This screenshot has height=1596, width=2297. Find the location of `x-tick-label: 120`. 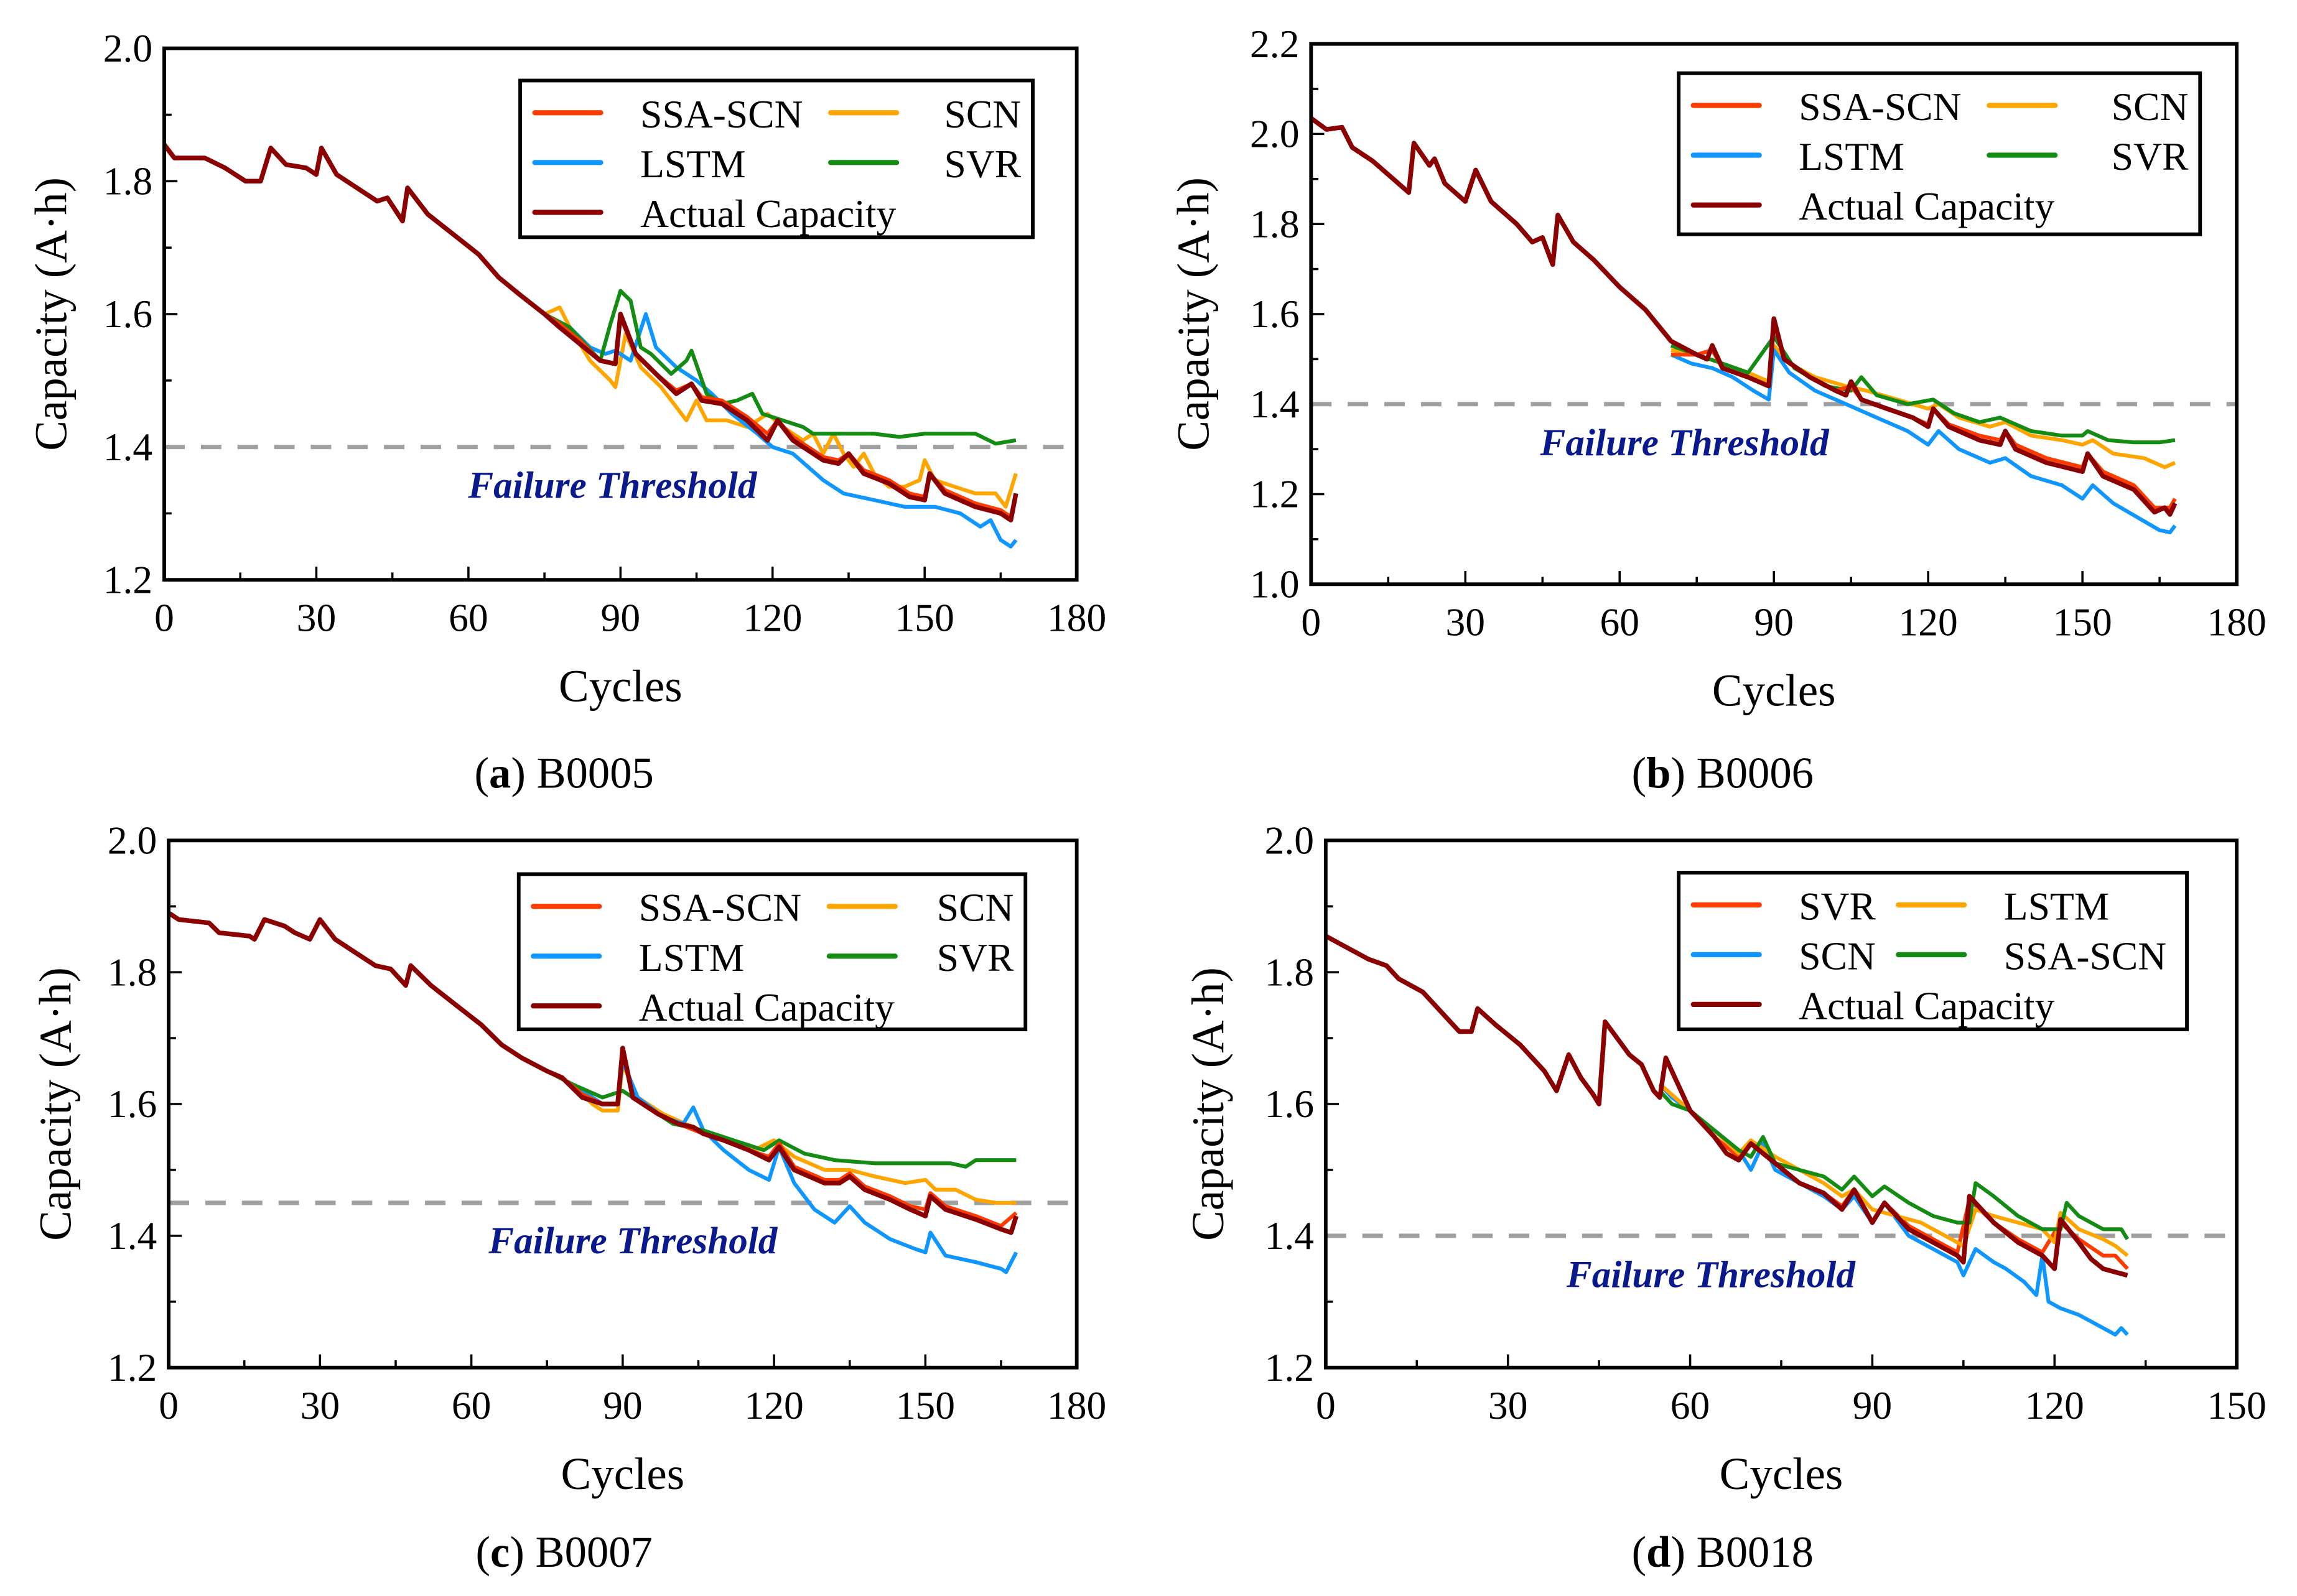

x-tick-label: 120 is located at coordinates (774, 1405).